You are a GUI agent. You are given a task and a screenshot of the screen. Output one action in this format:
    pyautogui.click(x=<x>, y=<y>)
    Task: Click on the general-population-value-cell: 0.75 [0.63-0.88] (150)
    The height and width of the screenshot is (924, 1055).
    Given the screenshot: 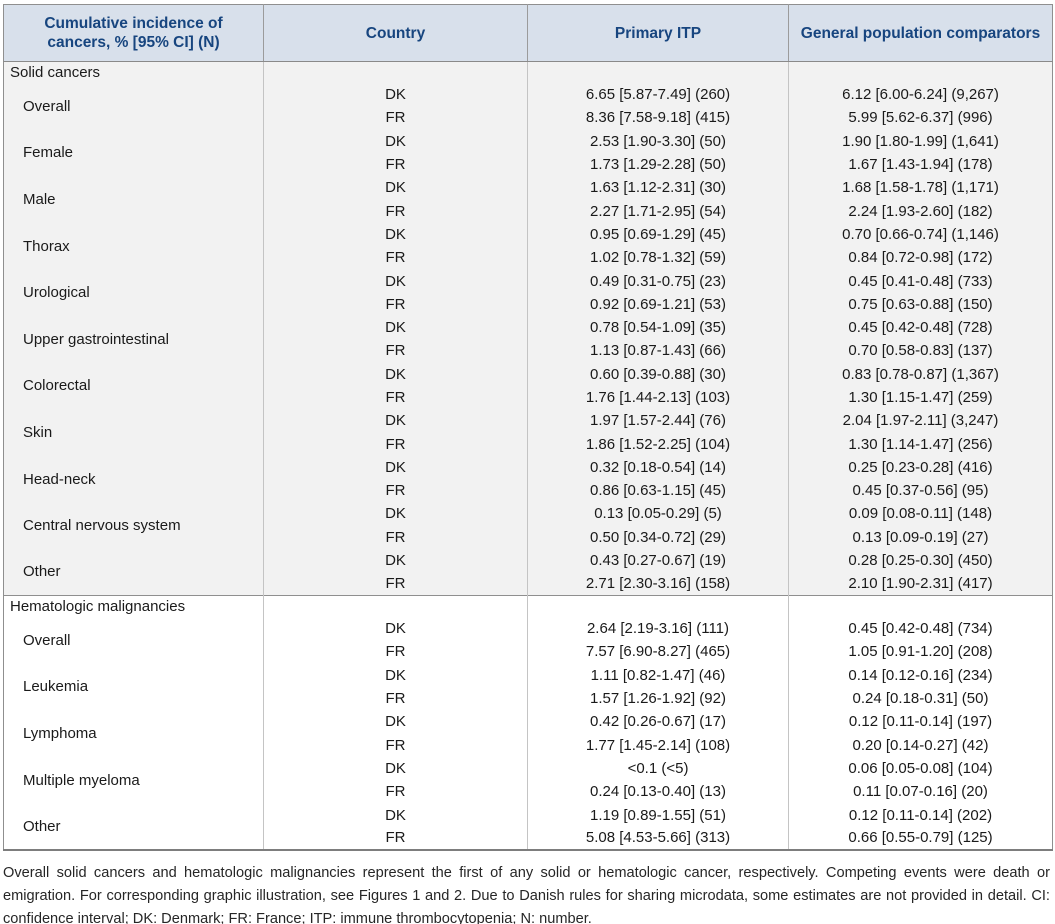 What is the action you would take?
    pyautogui.click(x=920, y=304)
    